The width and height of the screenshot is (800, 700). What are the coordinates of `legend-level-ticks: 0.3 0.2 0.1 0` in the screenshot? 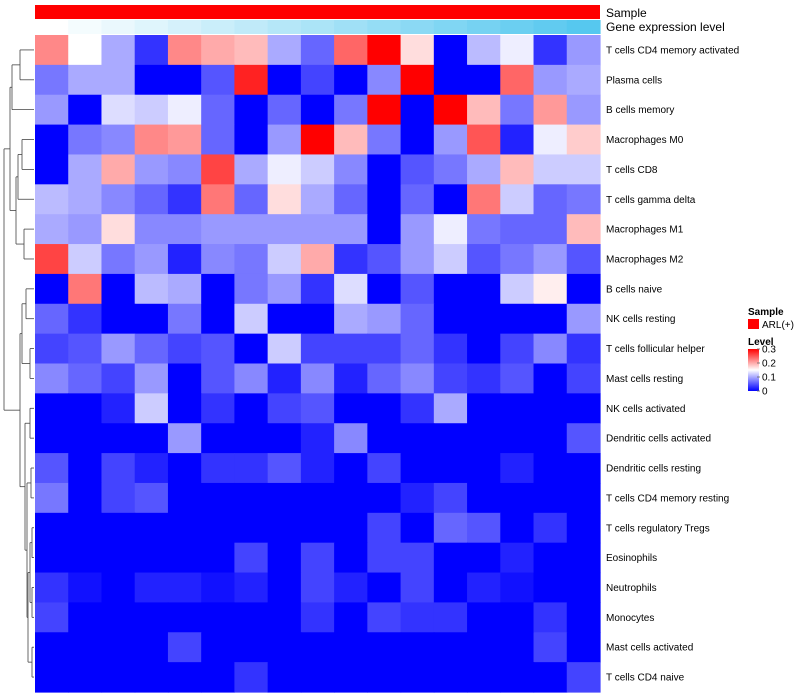 It's located at (766, 371).